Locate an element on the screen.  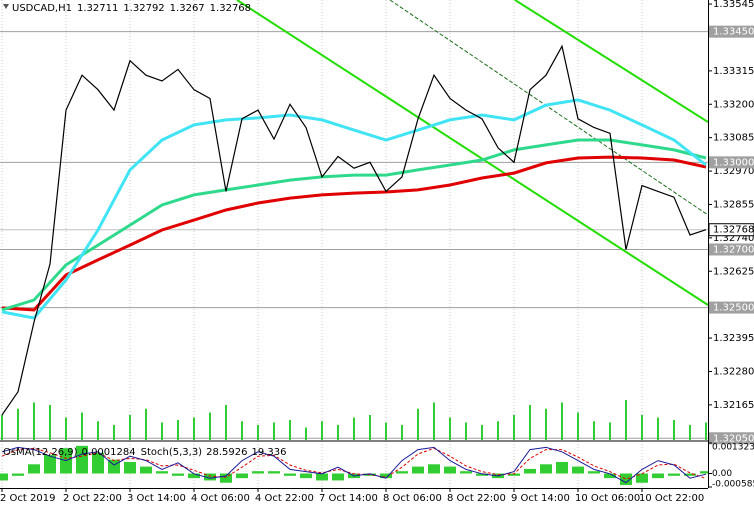
oscillator-panel is located at coordinates (354, 465).